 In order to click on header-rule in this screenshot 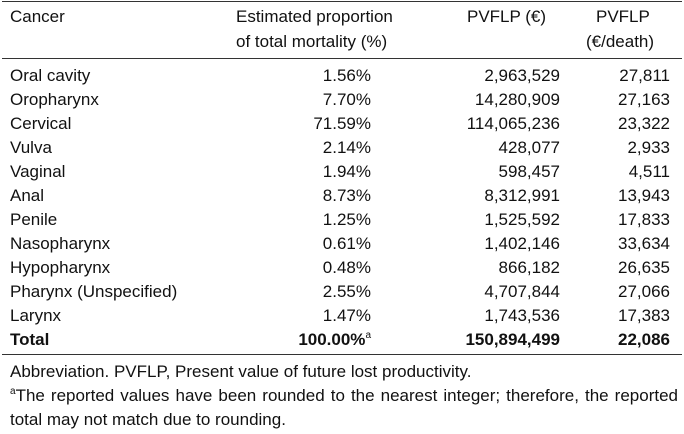, I will do `click(342, 58)`.